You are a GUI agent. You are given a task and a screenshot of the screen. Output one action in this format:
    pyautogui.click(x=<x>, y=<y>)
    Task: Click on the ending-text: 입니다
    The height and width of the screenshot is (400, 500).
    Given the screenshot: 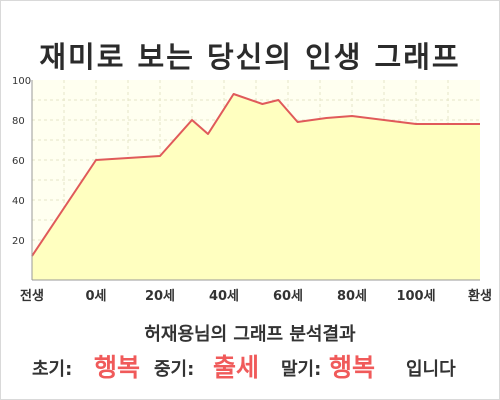 What is the action you would take?
    pyautogui.click(x=431, y=369)
    